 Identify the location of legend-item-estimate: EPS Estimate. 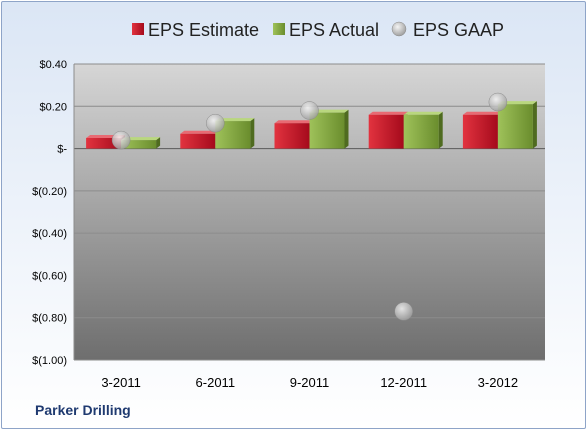
(195, 30).